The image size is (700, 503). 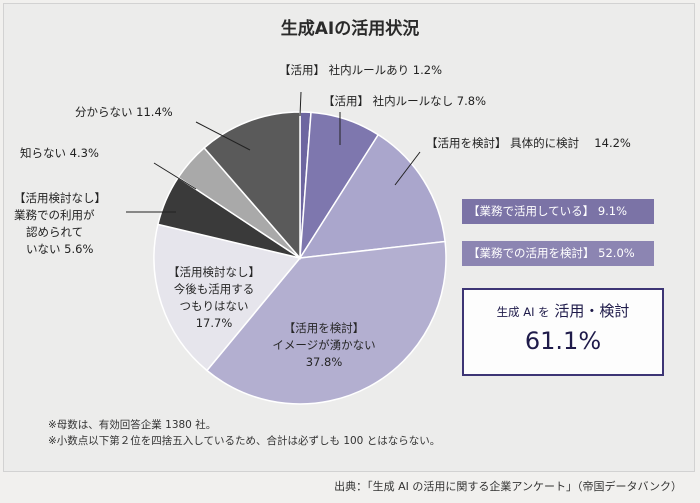 What do you see at coordinates (175, 176) in the screenshot?
I see `leader-dontknow` at bounding box center [175, 176].